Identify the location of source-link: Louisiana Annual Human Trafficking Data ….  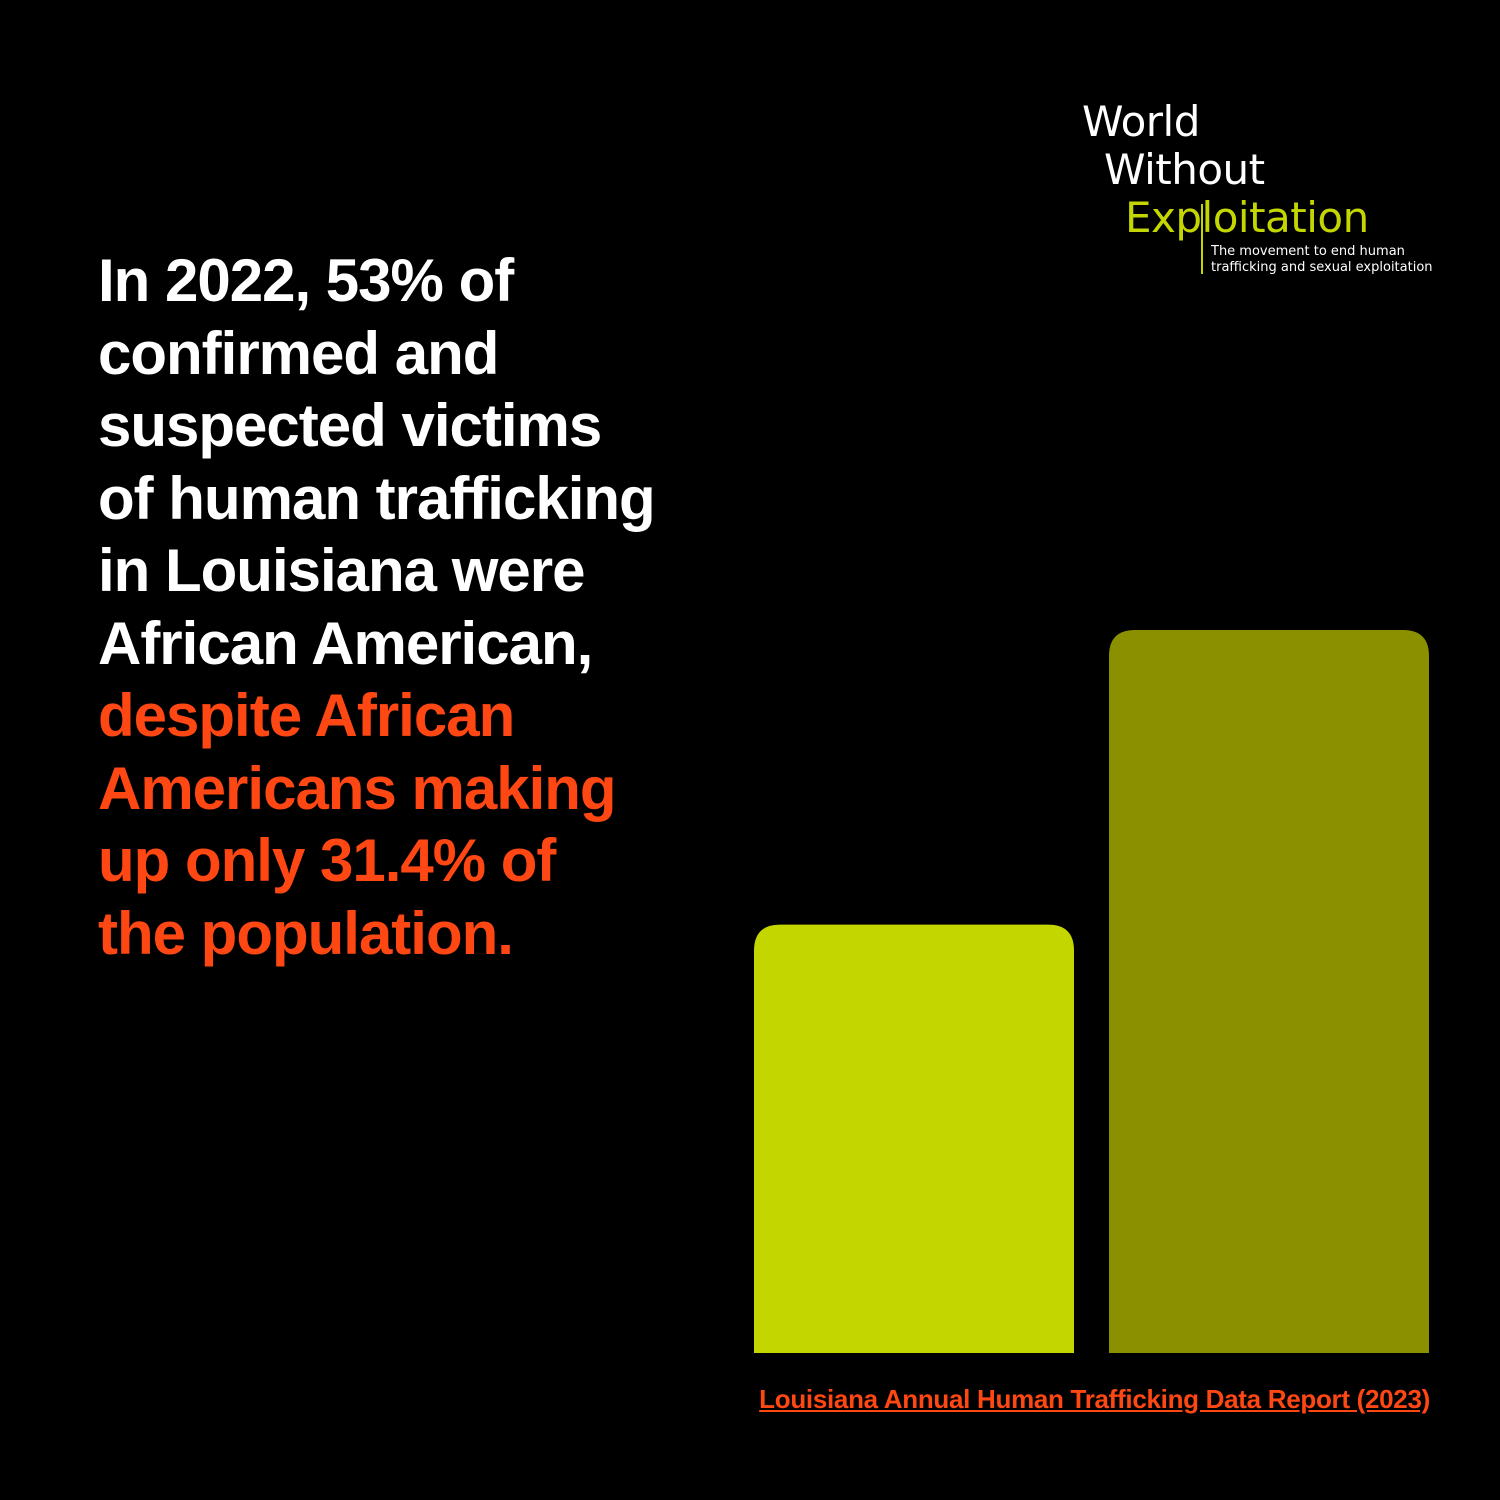
(1094, 1399).